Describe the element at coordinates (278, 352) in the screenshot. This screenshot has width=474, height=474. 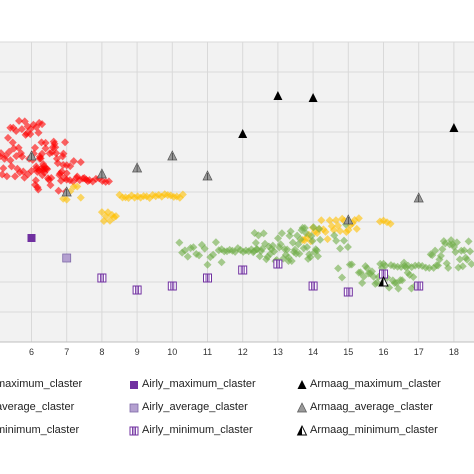
I see `x-tick-label: 13` at that location.